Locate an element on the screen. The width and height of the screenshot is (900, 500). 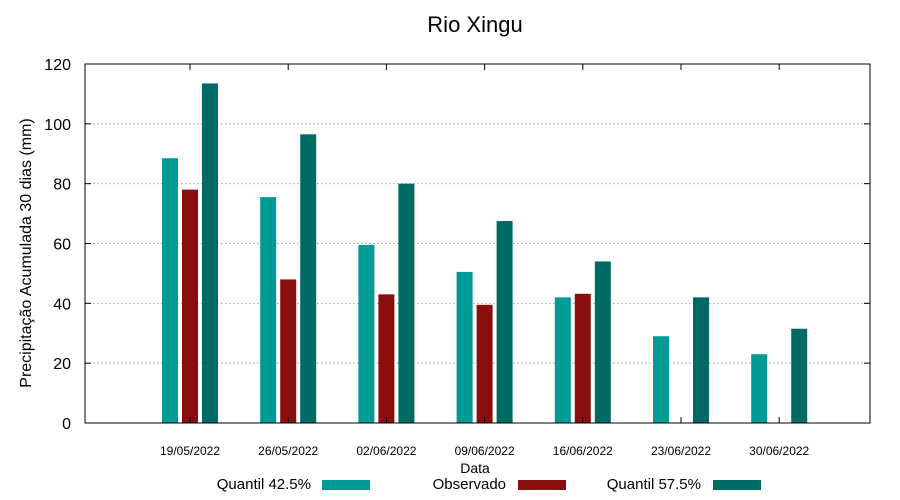
x-tick-label: 30/06/2022 is located at coordinates (779, 451).